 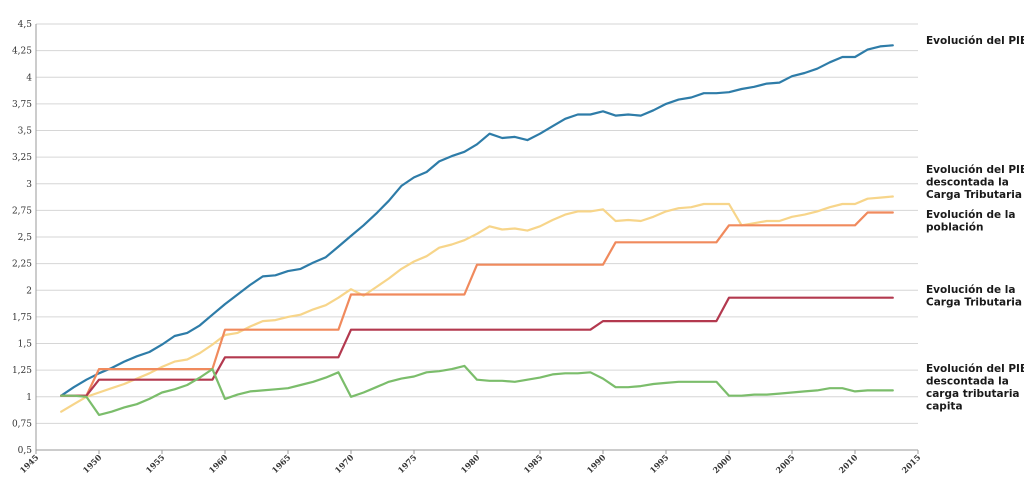 What do you see at coordinates (22, 211) in the screenshot?
I see `y-tick-label: 2,75` at bounding box center [22, 211].